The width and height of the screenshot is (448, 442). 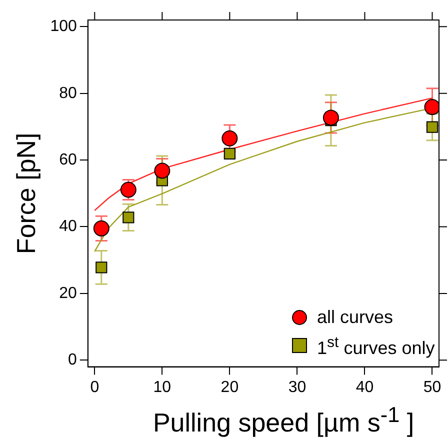 I want to click on y-tick-label: 0, so click(x=72, y=360).